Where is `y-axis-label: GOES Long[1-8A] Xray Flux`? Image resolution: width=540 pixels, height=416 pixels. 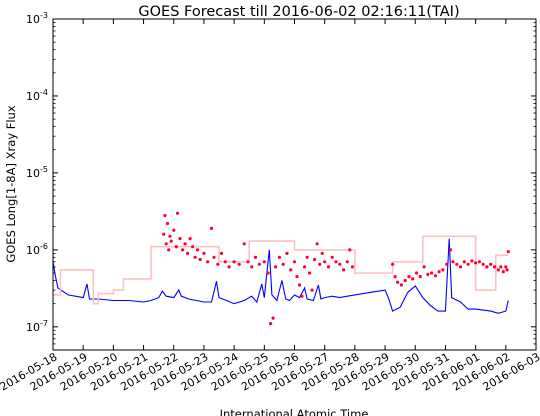 y-axis-label: GOES Long[1-8A] Xray Flux is located at coordinates (11, 184).